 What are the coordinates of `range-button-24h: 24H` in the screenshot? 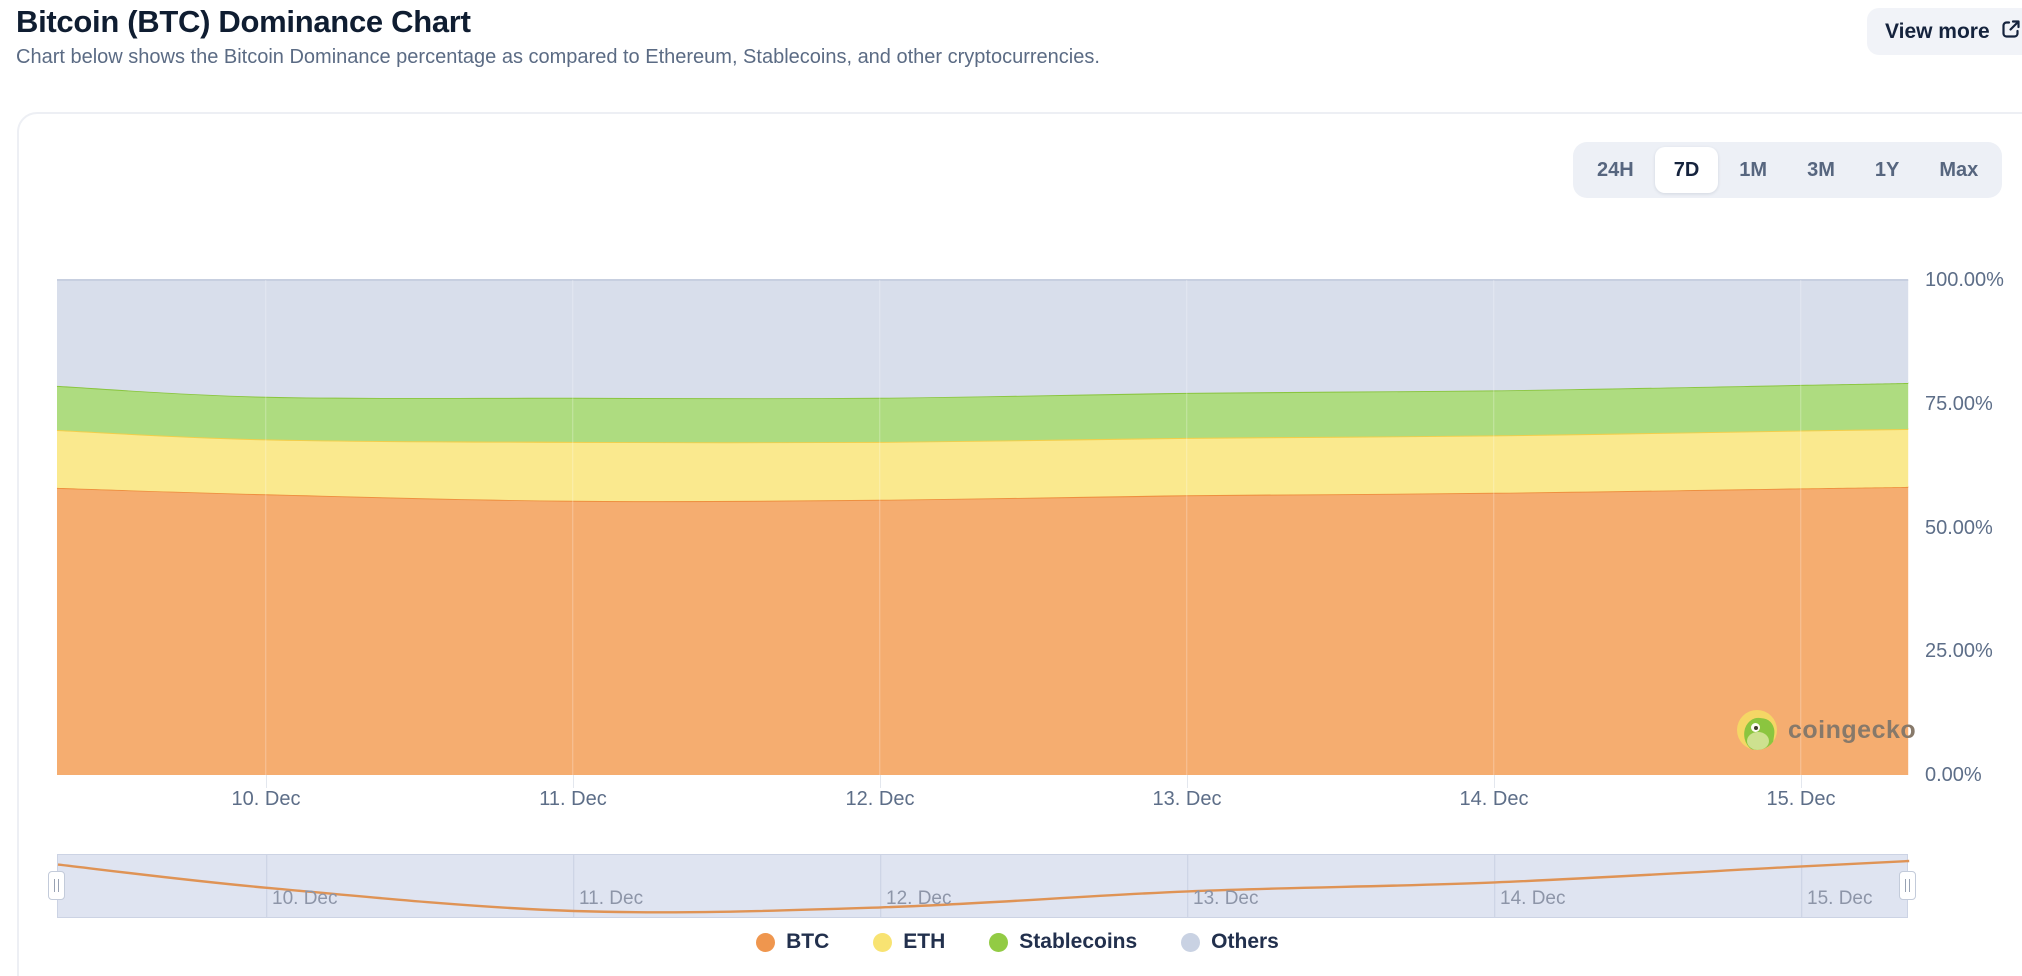 It's located at (1615, 170).